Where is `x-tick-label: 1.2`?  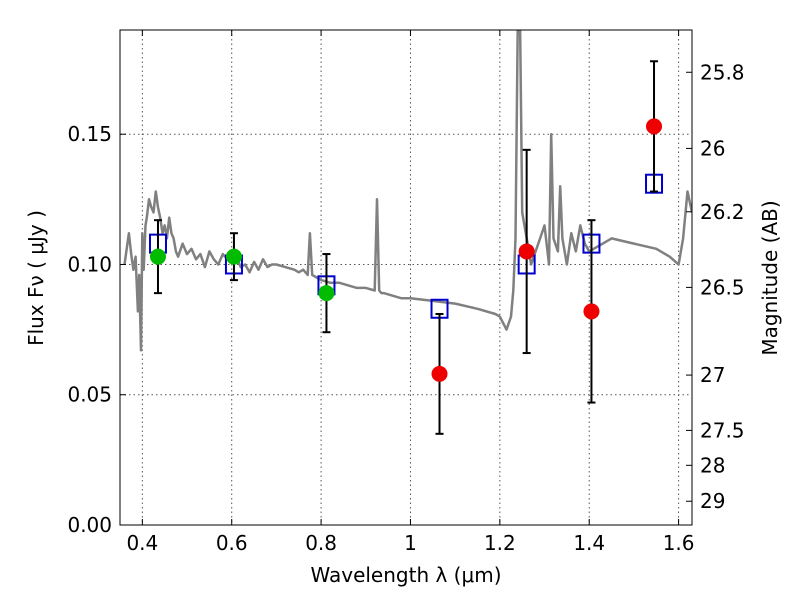 x-tick-label: 1.2 is located at coordinates (500, 543).